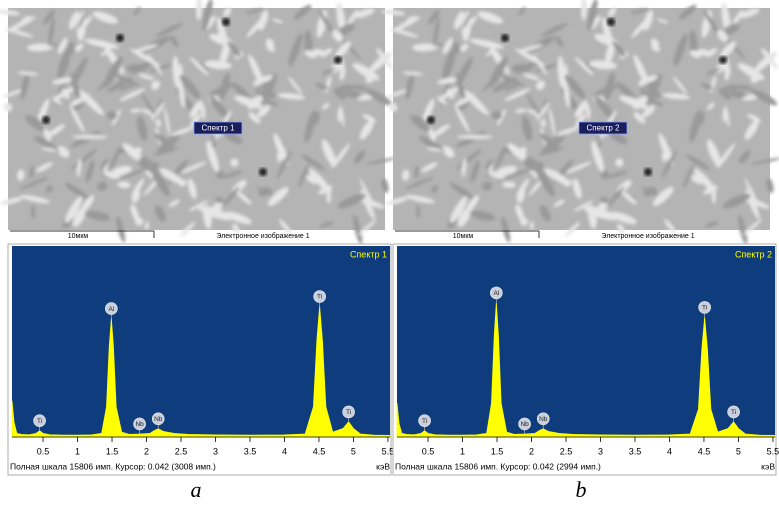 This screenshot has width=779, height=505. I want to click on image-caption: Электронное изображение 1, so click(647, 236).